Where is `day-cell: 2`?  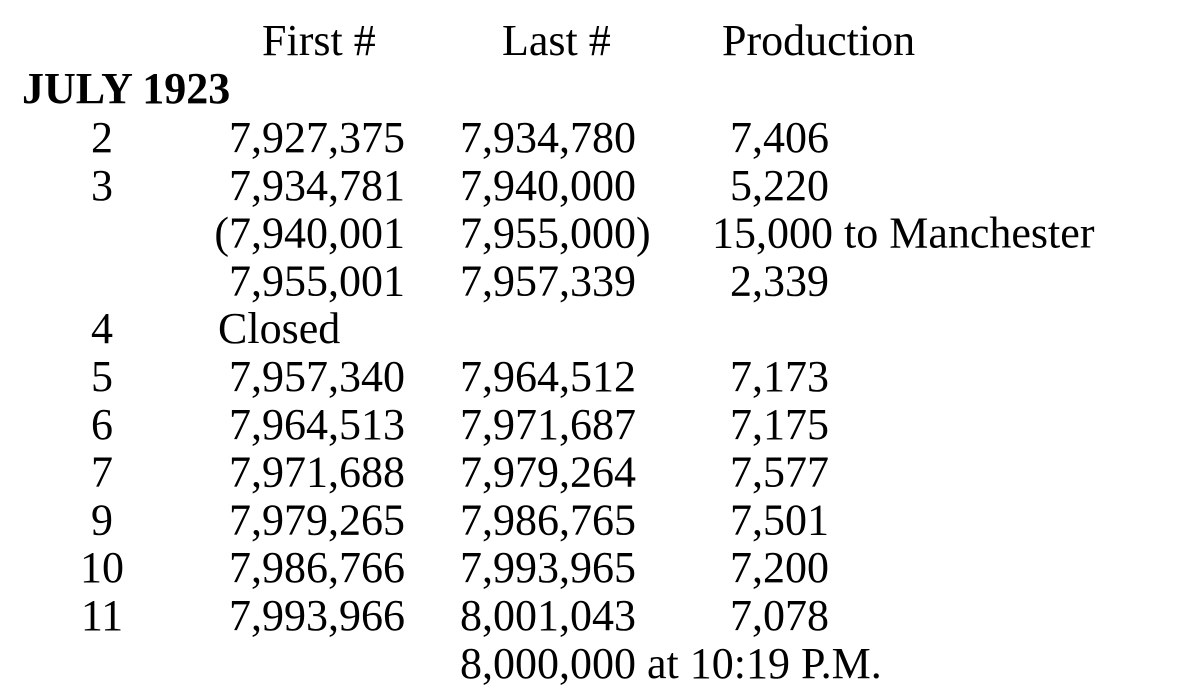
day-cell: 2 is located at coordinates (102, 137).